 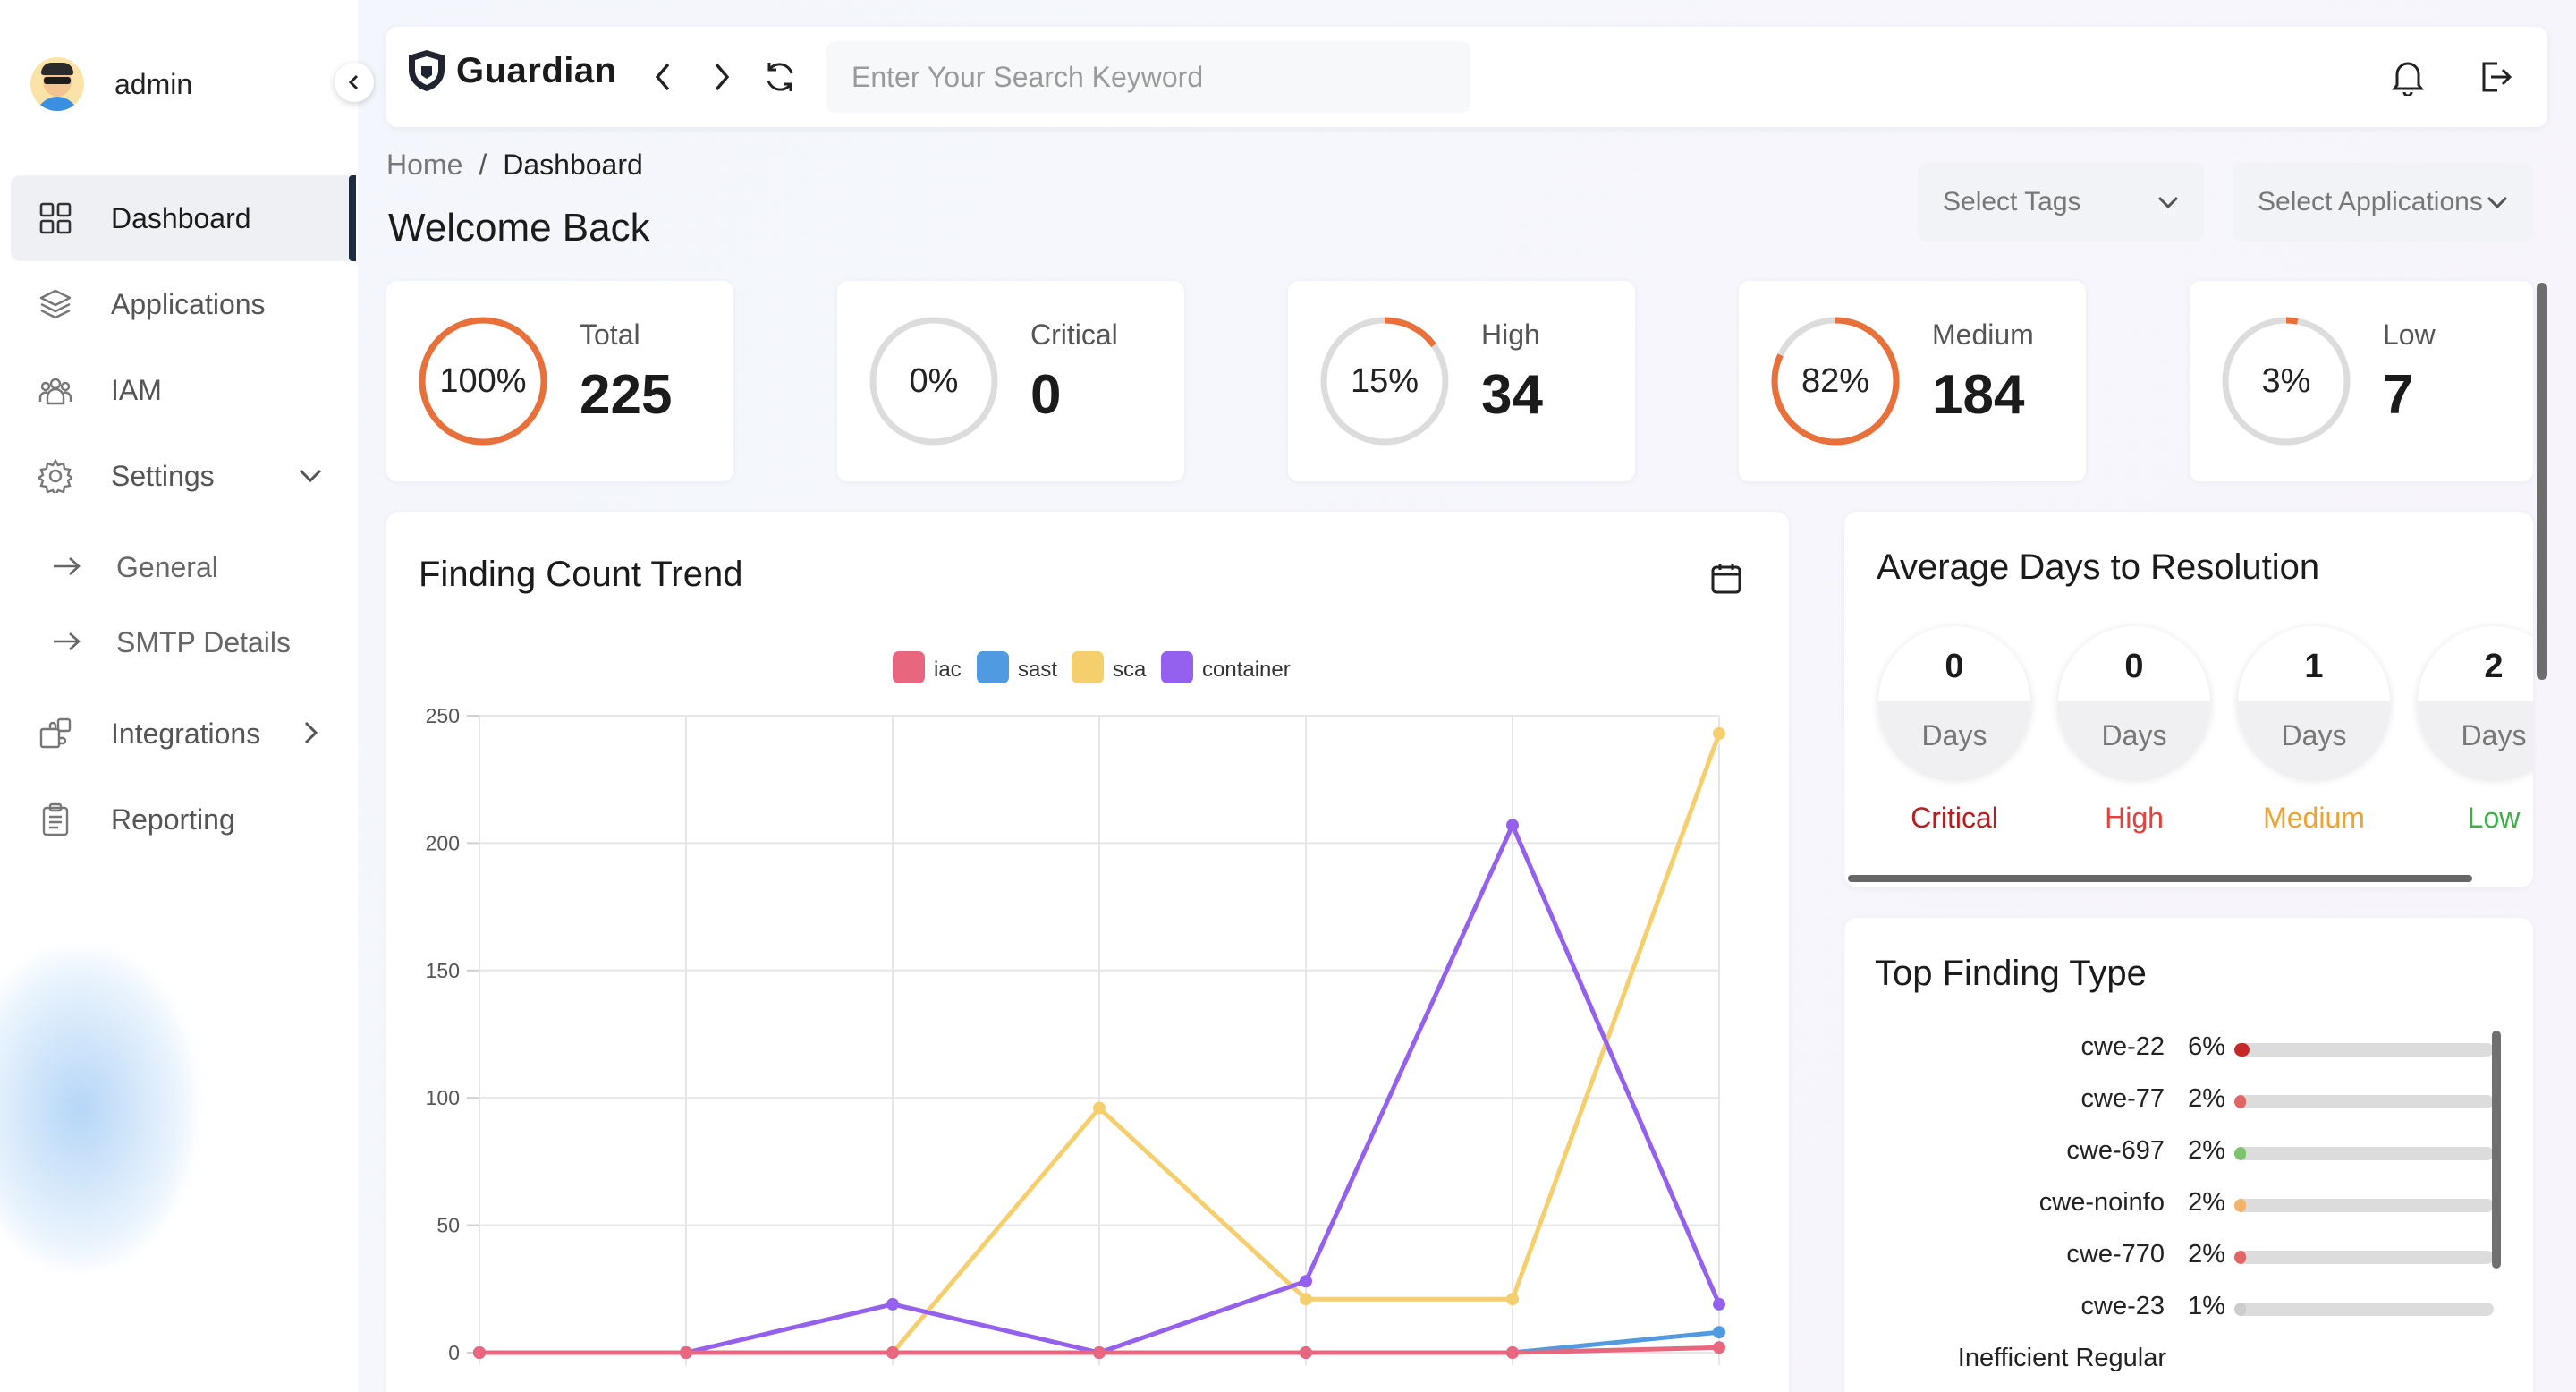 I want to click on avg-days-title: Average Days to Resolution, so click(x=2098, y=567).